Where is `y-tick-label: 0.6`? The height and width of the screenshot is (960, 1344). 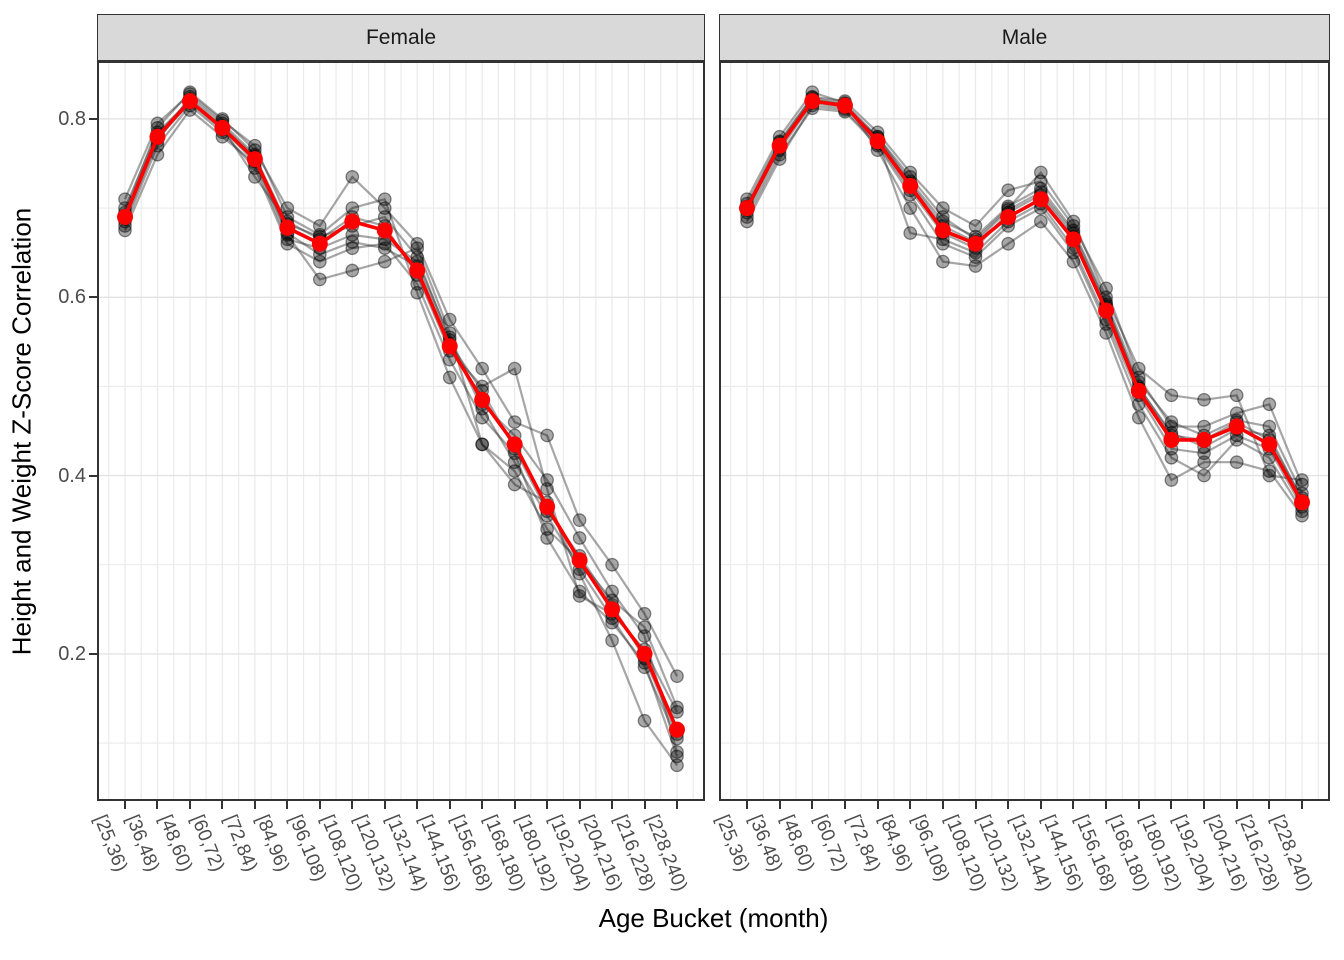
y-tick-label: 0.6 is located at coordinates (72, 297).